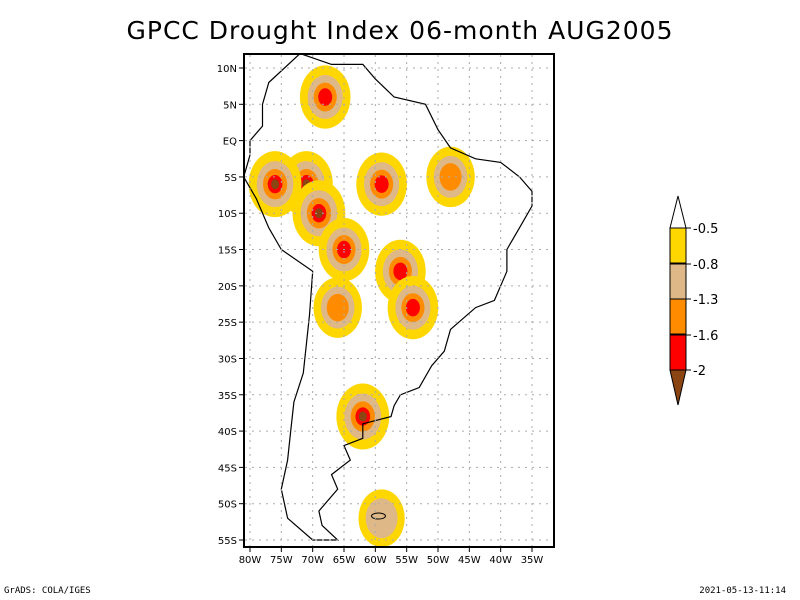 The image size is (800, 600). What do you see at coordinates (275, 184) in the screenshot?
I see `drought-region-peru-amazon` at bounding box center [275, 184].